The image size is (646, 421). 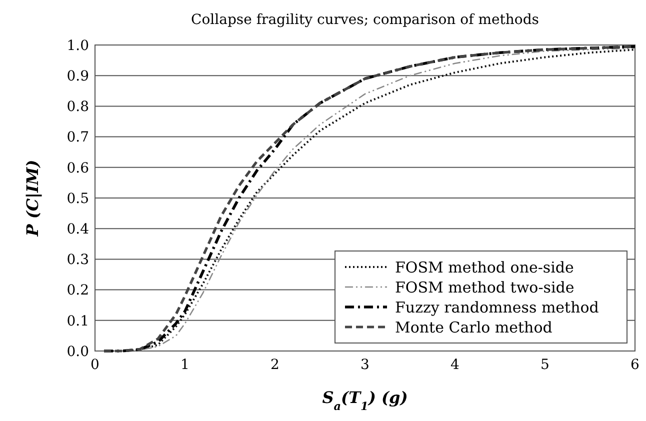 What do you see at coordinates (635, 365) in the screenshot?
I see `x-tick-label: 6` at bounding box center [635, 365].